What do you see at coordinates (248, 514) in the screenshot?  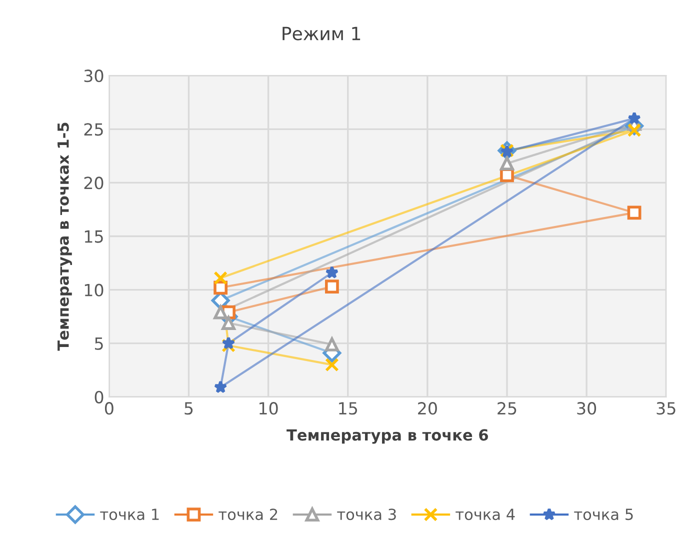 I see `legend-label: точка 2` at bounding box center [248, 514].